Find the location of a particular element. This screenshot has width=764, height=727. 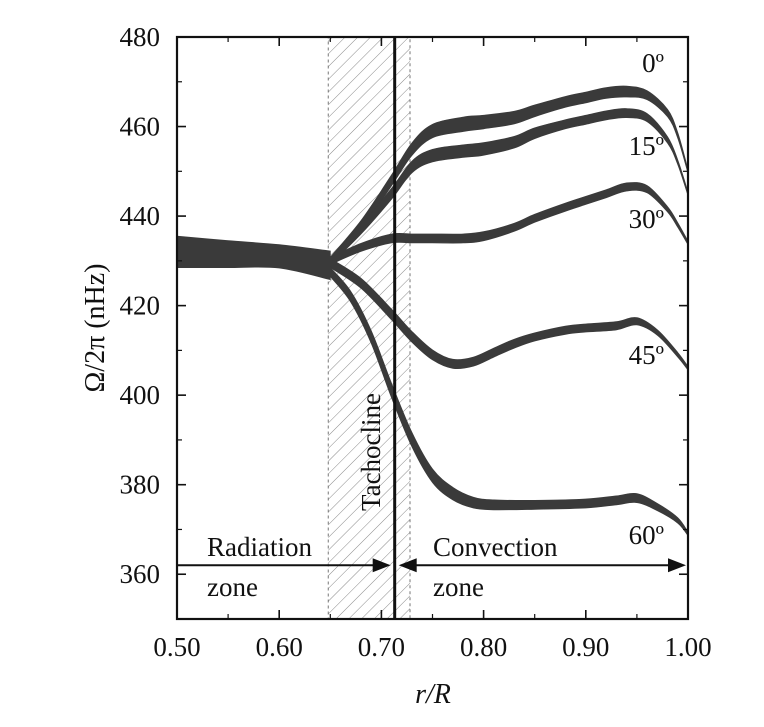

y-tick-label: 360 is located at coordinates (140, 574).